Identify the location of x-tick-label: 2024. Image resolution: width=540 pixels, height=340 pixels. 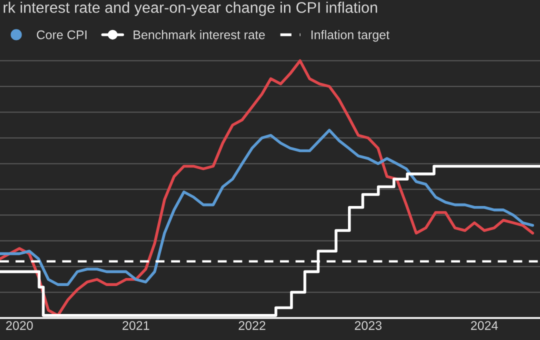
(484, 325).